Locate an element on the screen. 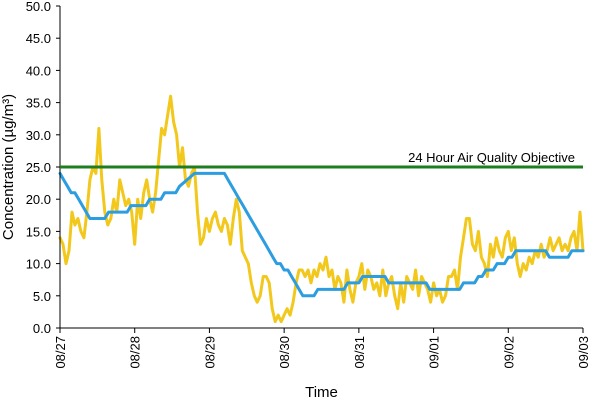  y-tick-label: 10.0 is located at coordinates (38, 264).